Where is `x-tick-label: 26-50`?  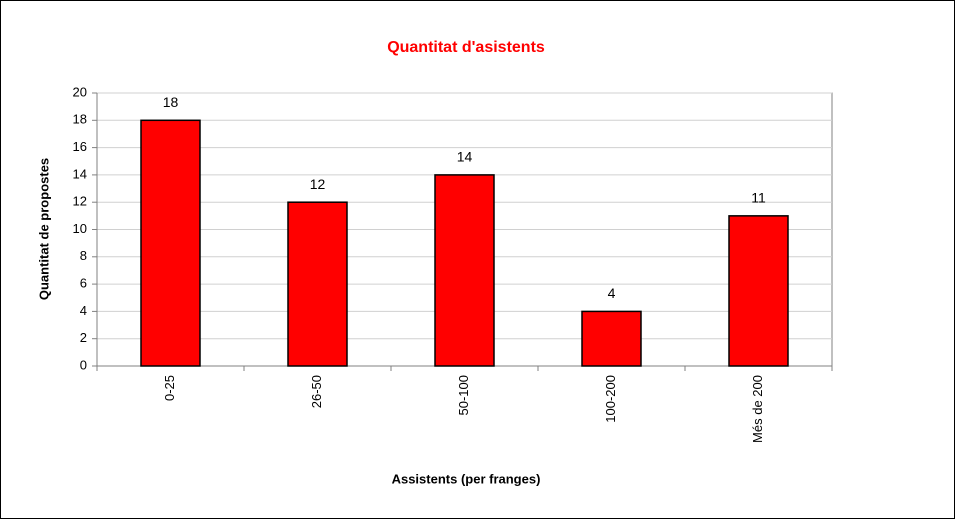 x-tick-label: 26-50 is located at coordinates (316, 391).